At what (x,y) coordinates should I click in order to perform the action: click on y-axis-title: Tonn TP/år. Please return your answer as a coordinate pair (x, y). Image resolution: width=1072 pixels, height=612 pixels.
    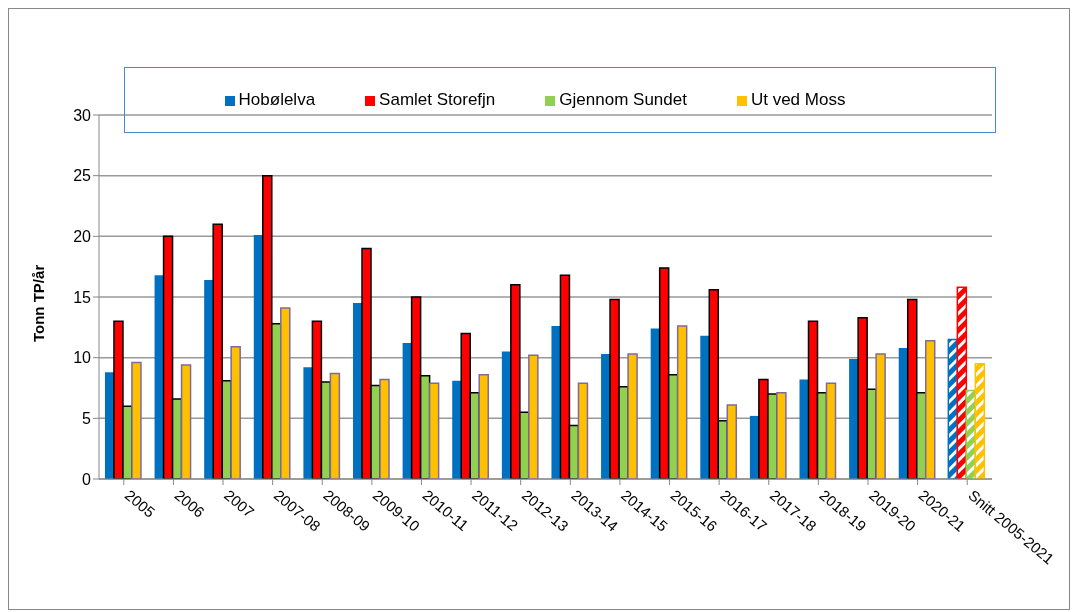
    Looking at the image, I should click on (39, 303).